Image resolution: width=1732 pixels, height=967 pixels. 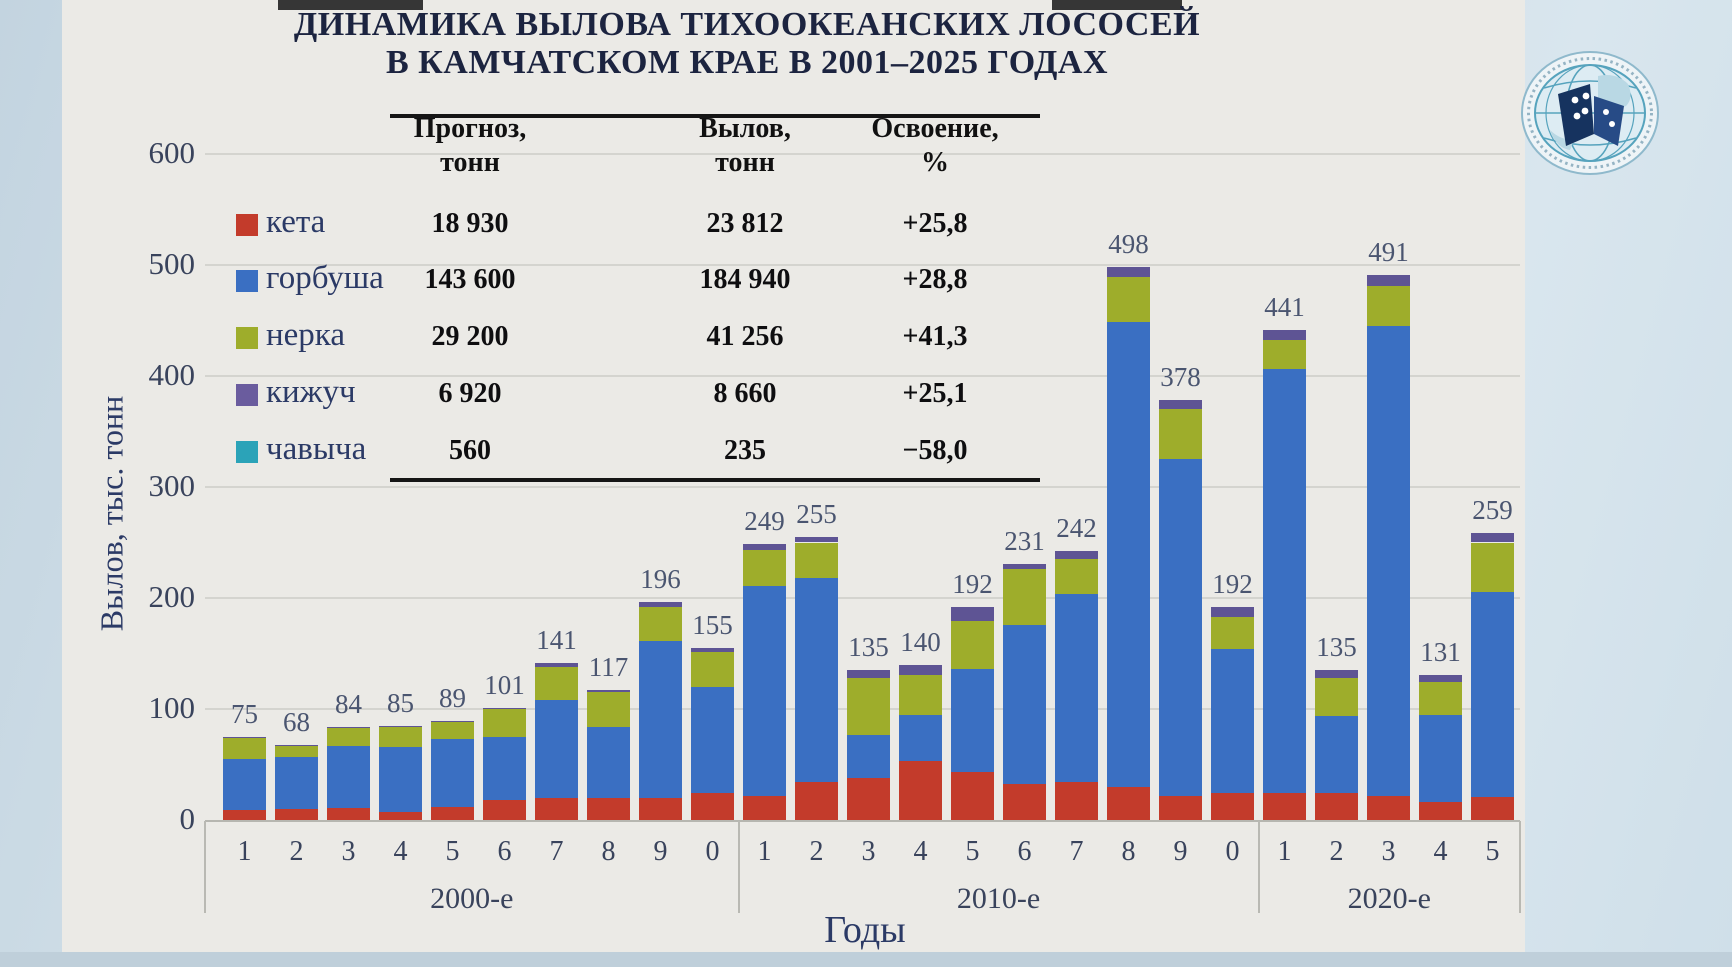 What do you see at coordinates (868, 647) in the screenshot?
I see `bar-13-total-label: 135` at bounding box center [868, 647].